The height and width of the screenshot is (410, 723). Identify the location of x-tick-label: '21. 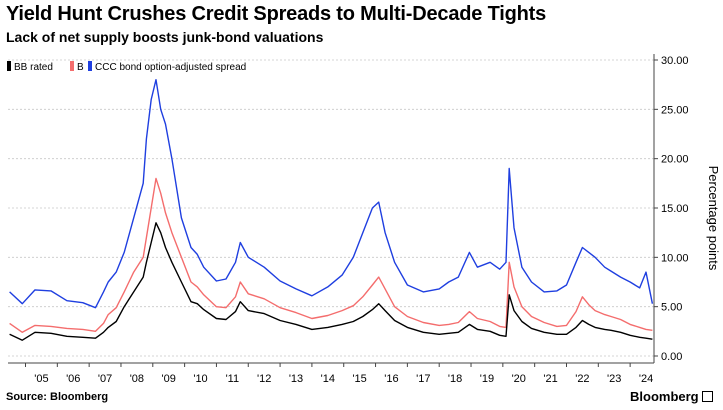
(550, 379).